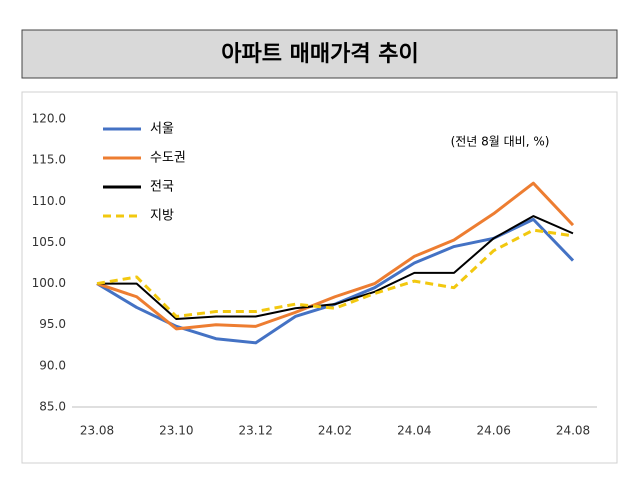 Image resolution: width=640 pixels, height=480 pixels. Describe the element at coordinates (335, 431) in the screenshot. I see `x-tick-label: 24.02` at that location.